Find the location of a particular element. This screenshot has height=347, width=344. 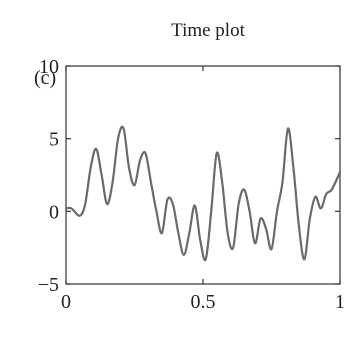

y-tick-label-3: −5 is located at coordinates (48, 285).